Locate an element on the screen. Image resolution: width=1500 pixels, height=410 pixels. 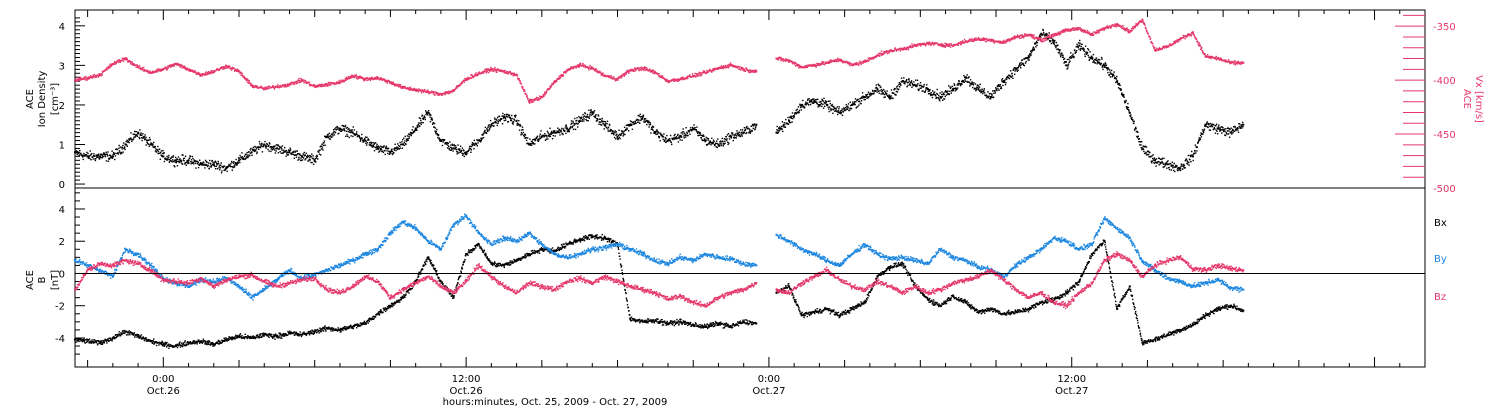
top-pink-point is located at coordinates (478, 73).